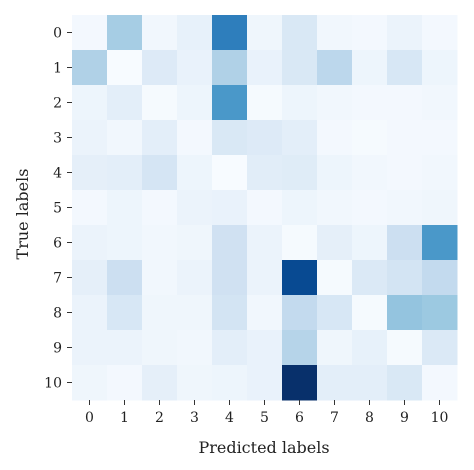 This screenshot has width=474, height=470. What do you see at coordinates (265, 68) in the screenshot?
I see `heatmap-cell-r1-c5` at bounding box center [265, 68].